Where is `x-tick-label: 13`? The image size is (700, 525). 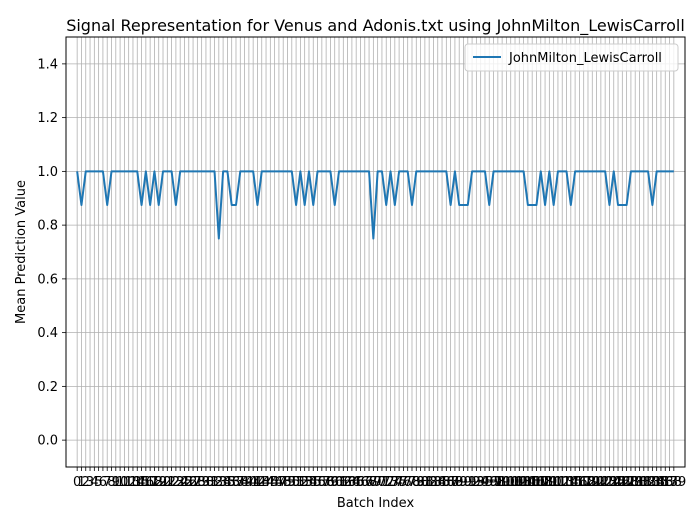 x-tick-label: 13 is located at coordinates (133, 482).